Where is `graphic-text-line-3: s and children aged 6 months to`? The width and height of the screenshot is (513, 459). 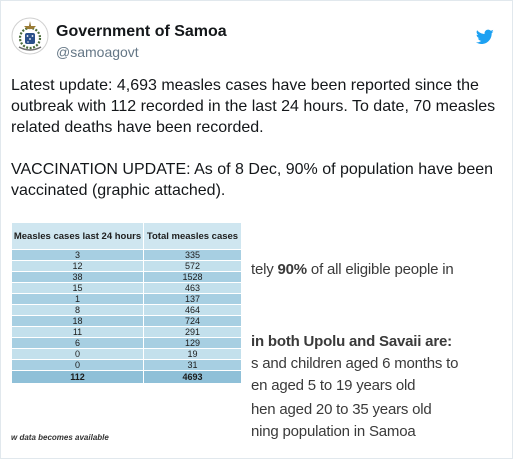 graphic-text-line-3: s and children aged 6 months to is located at coordinates (355, 363).